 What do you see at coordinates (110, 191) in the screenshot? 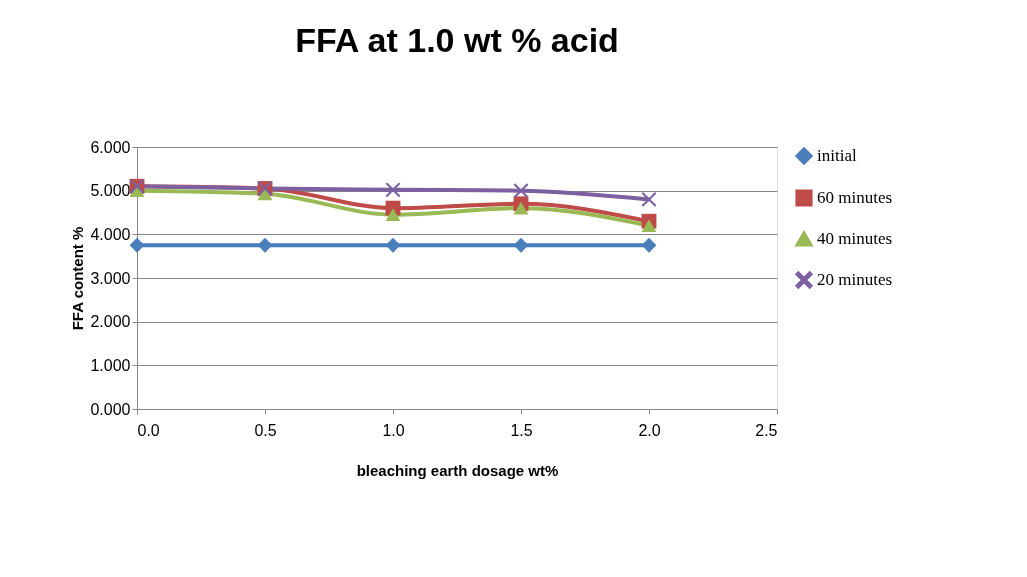
I see `y-tick-label: 5.000` at bounding box center [110, 191].